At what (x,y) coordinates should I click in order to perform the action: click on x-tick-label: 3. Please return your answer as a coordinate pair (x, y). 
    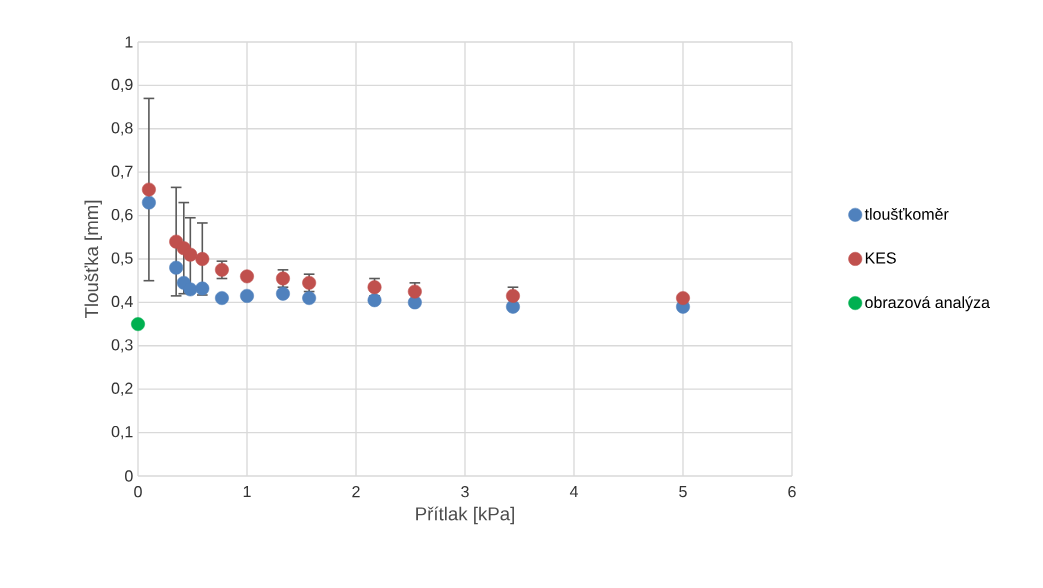
    Looking at the image, I should click on (465, 492).